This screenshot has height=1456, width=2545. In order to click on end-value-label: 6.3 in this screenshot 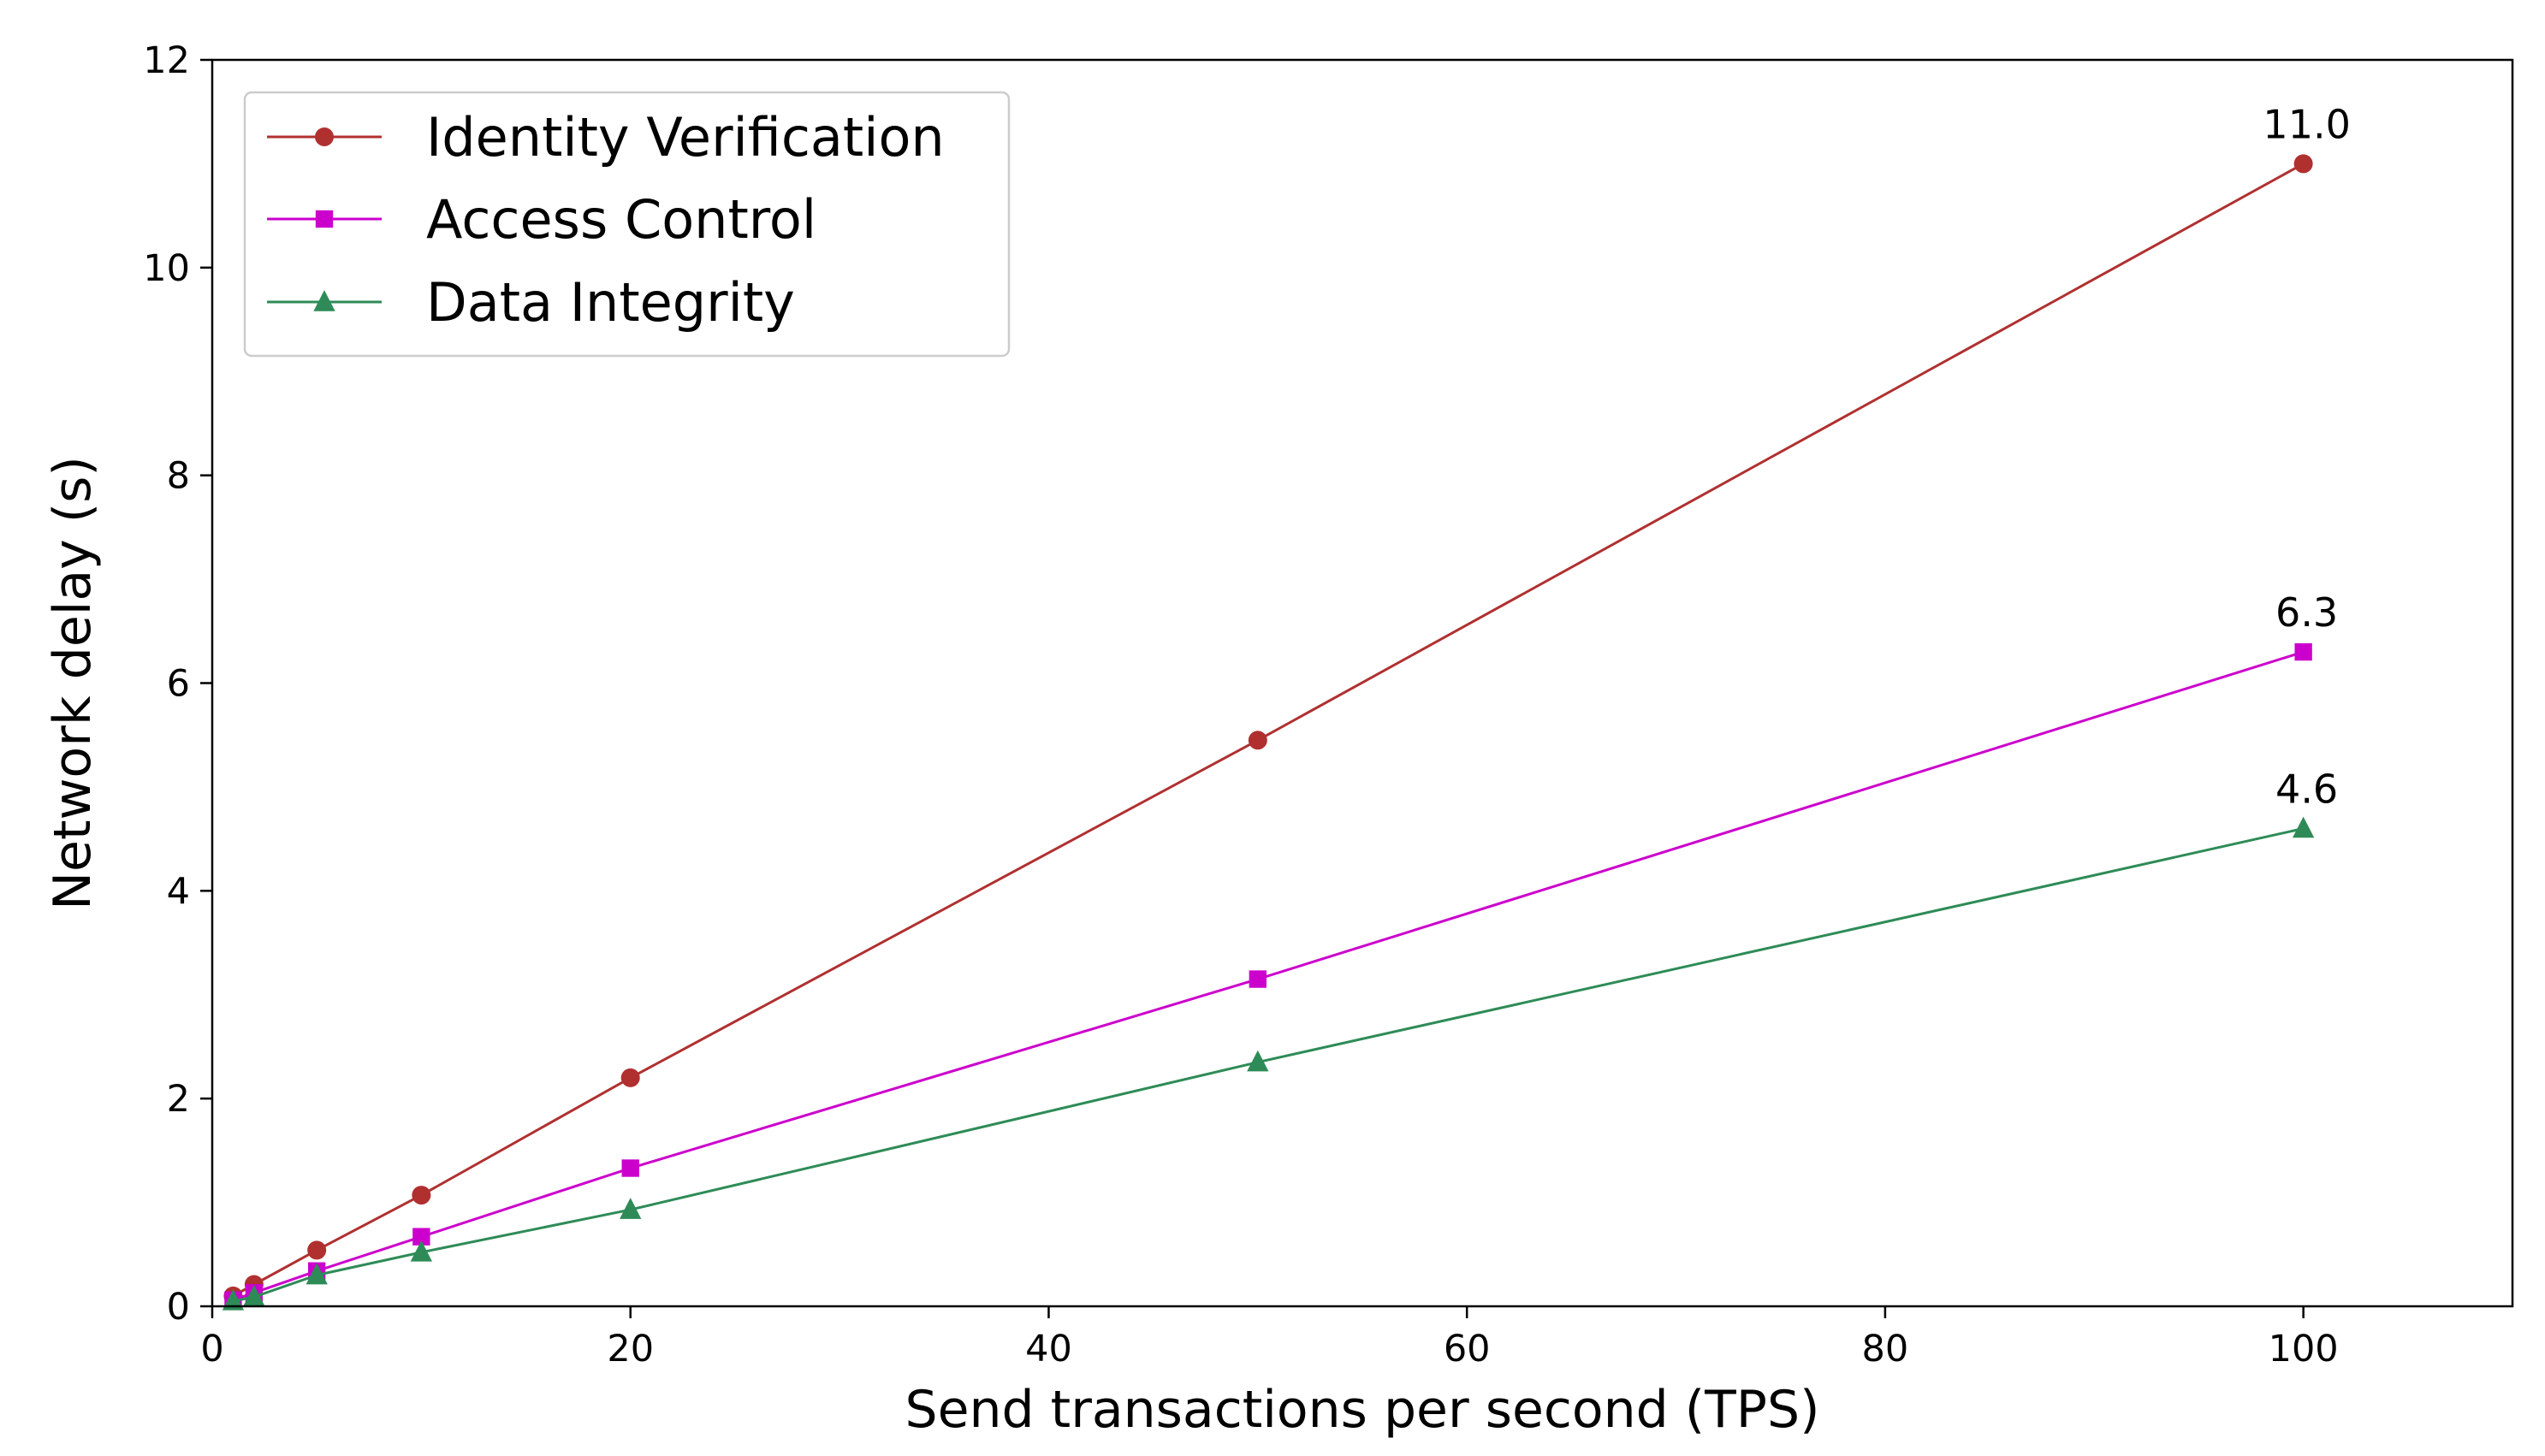, I will do `click(2306, 613)`.